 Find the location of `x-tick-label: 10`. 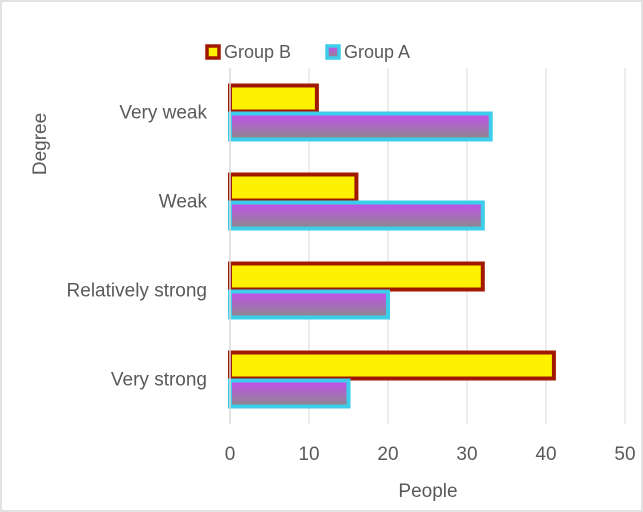

x-tick-label: 10 is located at coordinates (308, 454).